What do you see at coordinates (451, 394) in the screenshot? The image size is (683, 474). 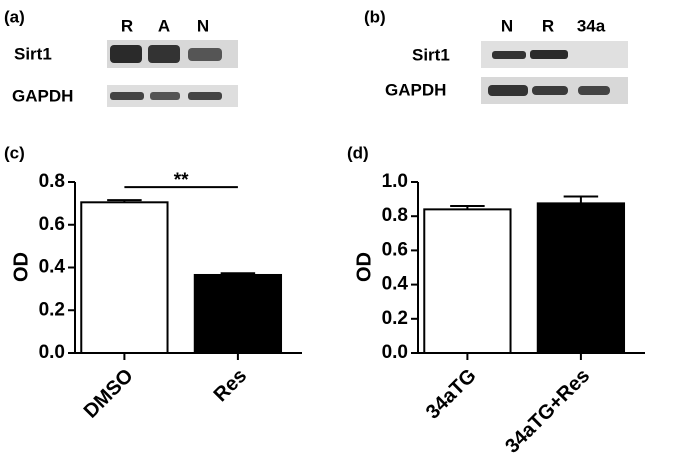 I see `x-tick-label: 34aTG` at bounding box center [451, 394].